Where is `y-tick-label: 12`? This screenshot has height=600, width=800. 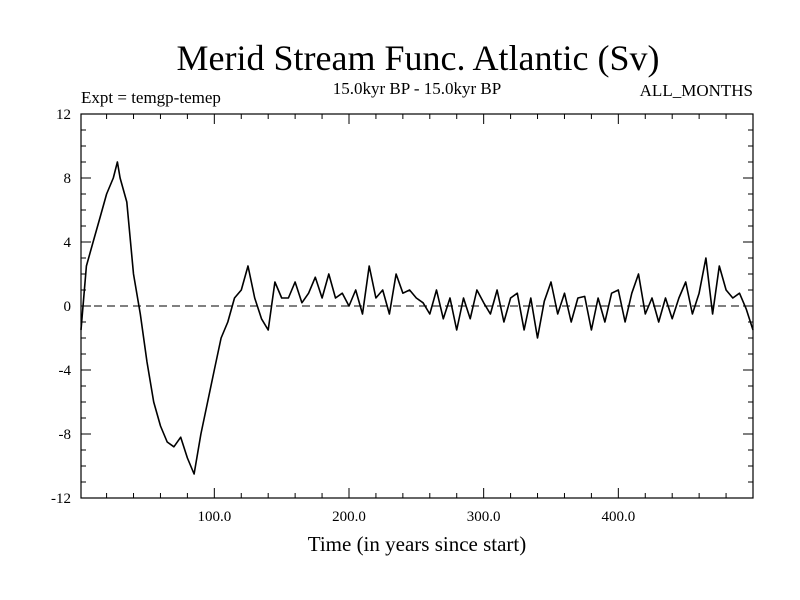
y-tick-label: 12 is located at coordinates (63, 115).